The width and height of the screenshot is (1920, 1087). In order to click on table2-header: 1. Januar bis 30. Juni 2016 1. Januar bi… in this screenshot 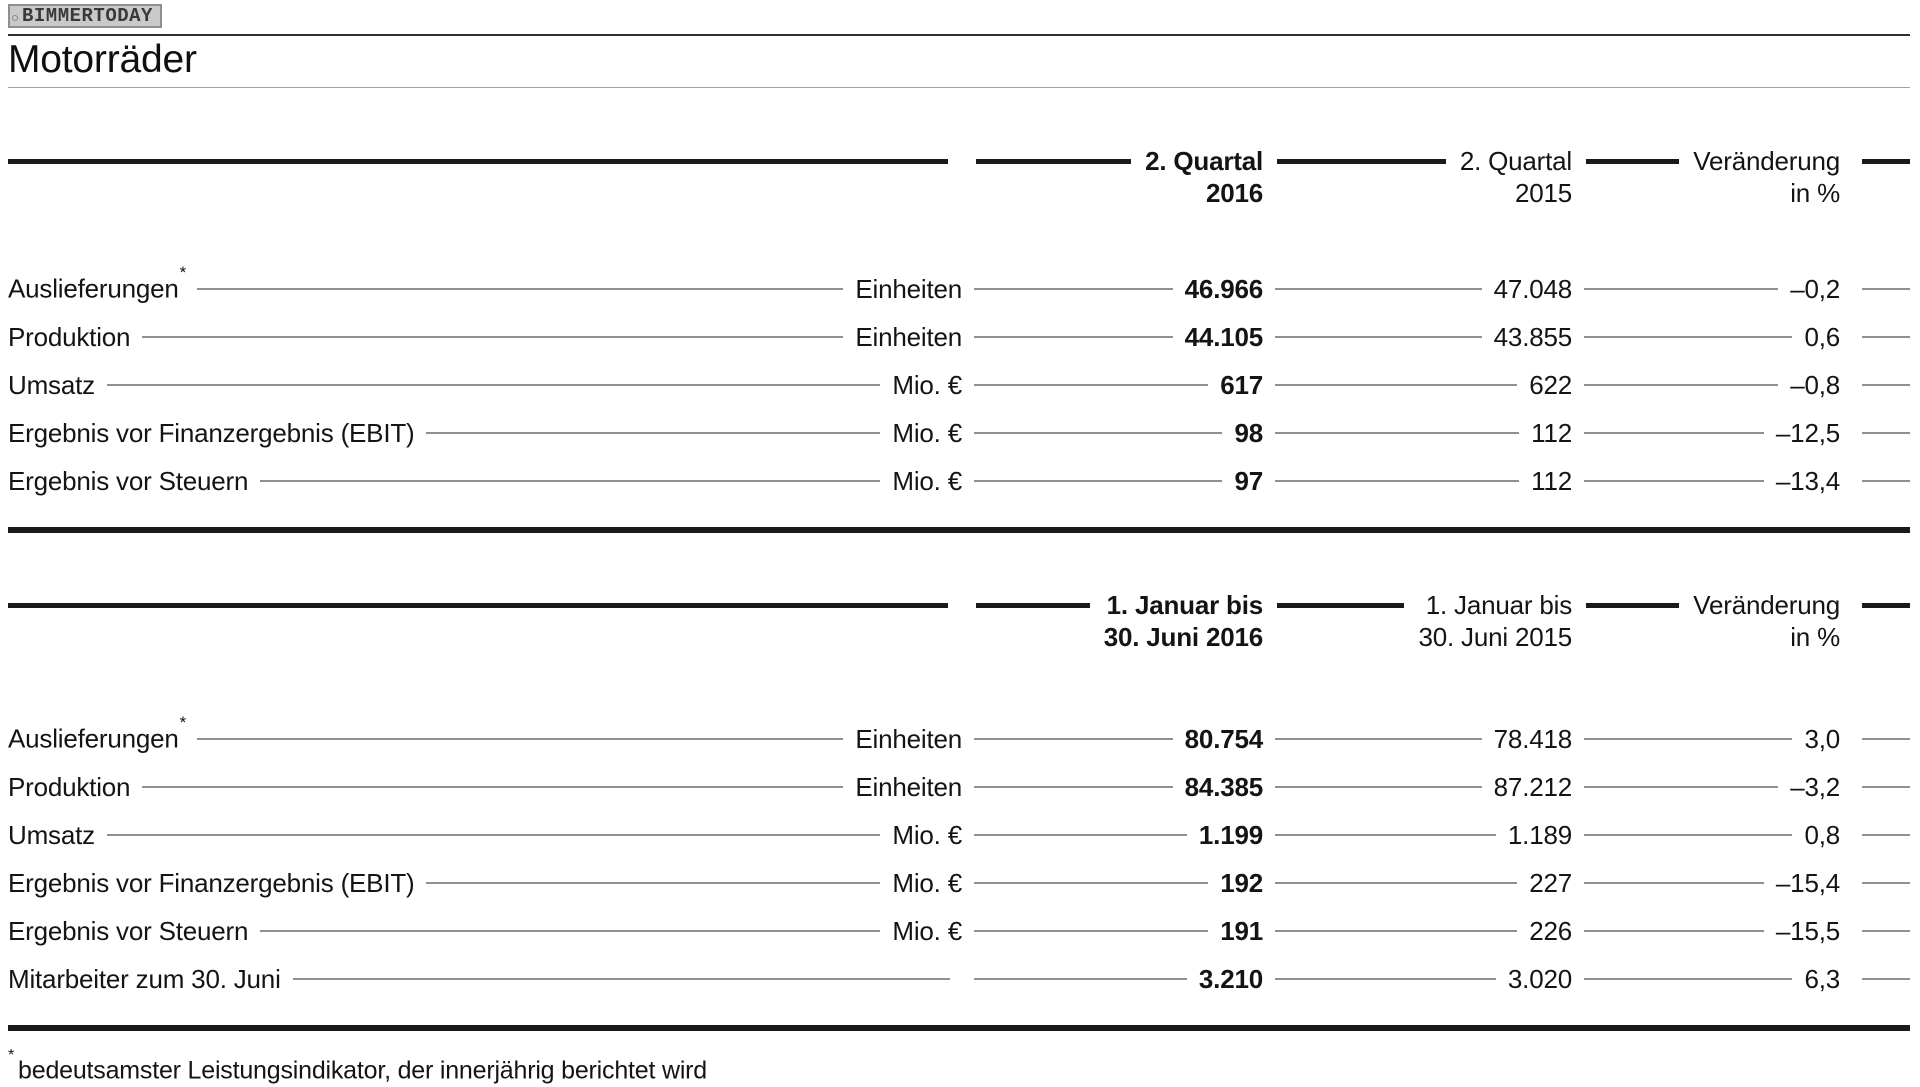, I will do `click(959, 621)`.